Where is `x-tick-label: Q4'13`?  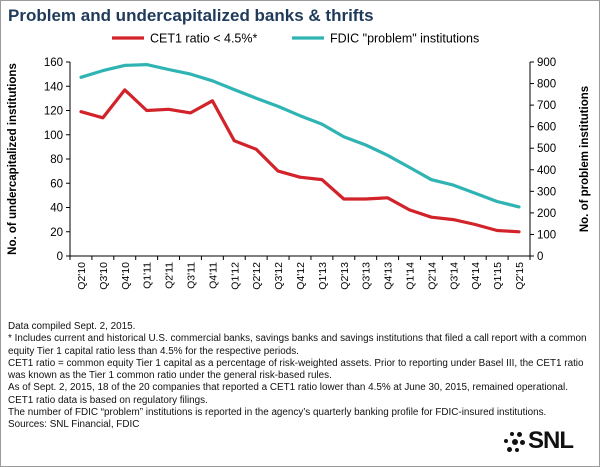 x-tick-label: Q4'13 is located at coordinates (389, 276).